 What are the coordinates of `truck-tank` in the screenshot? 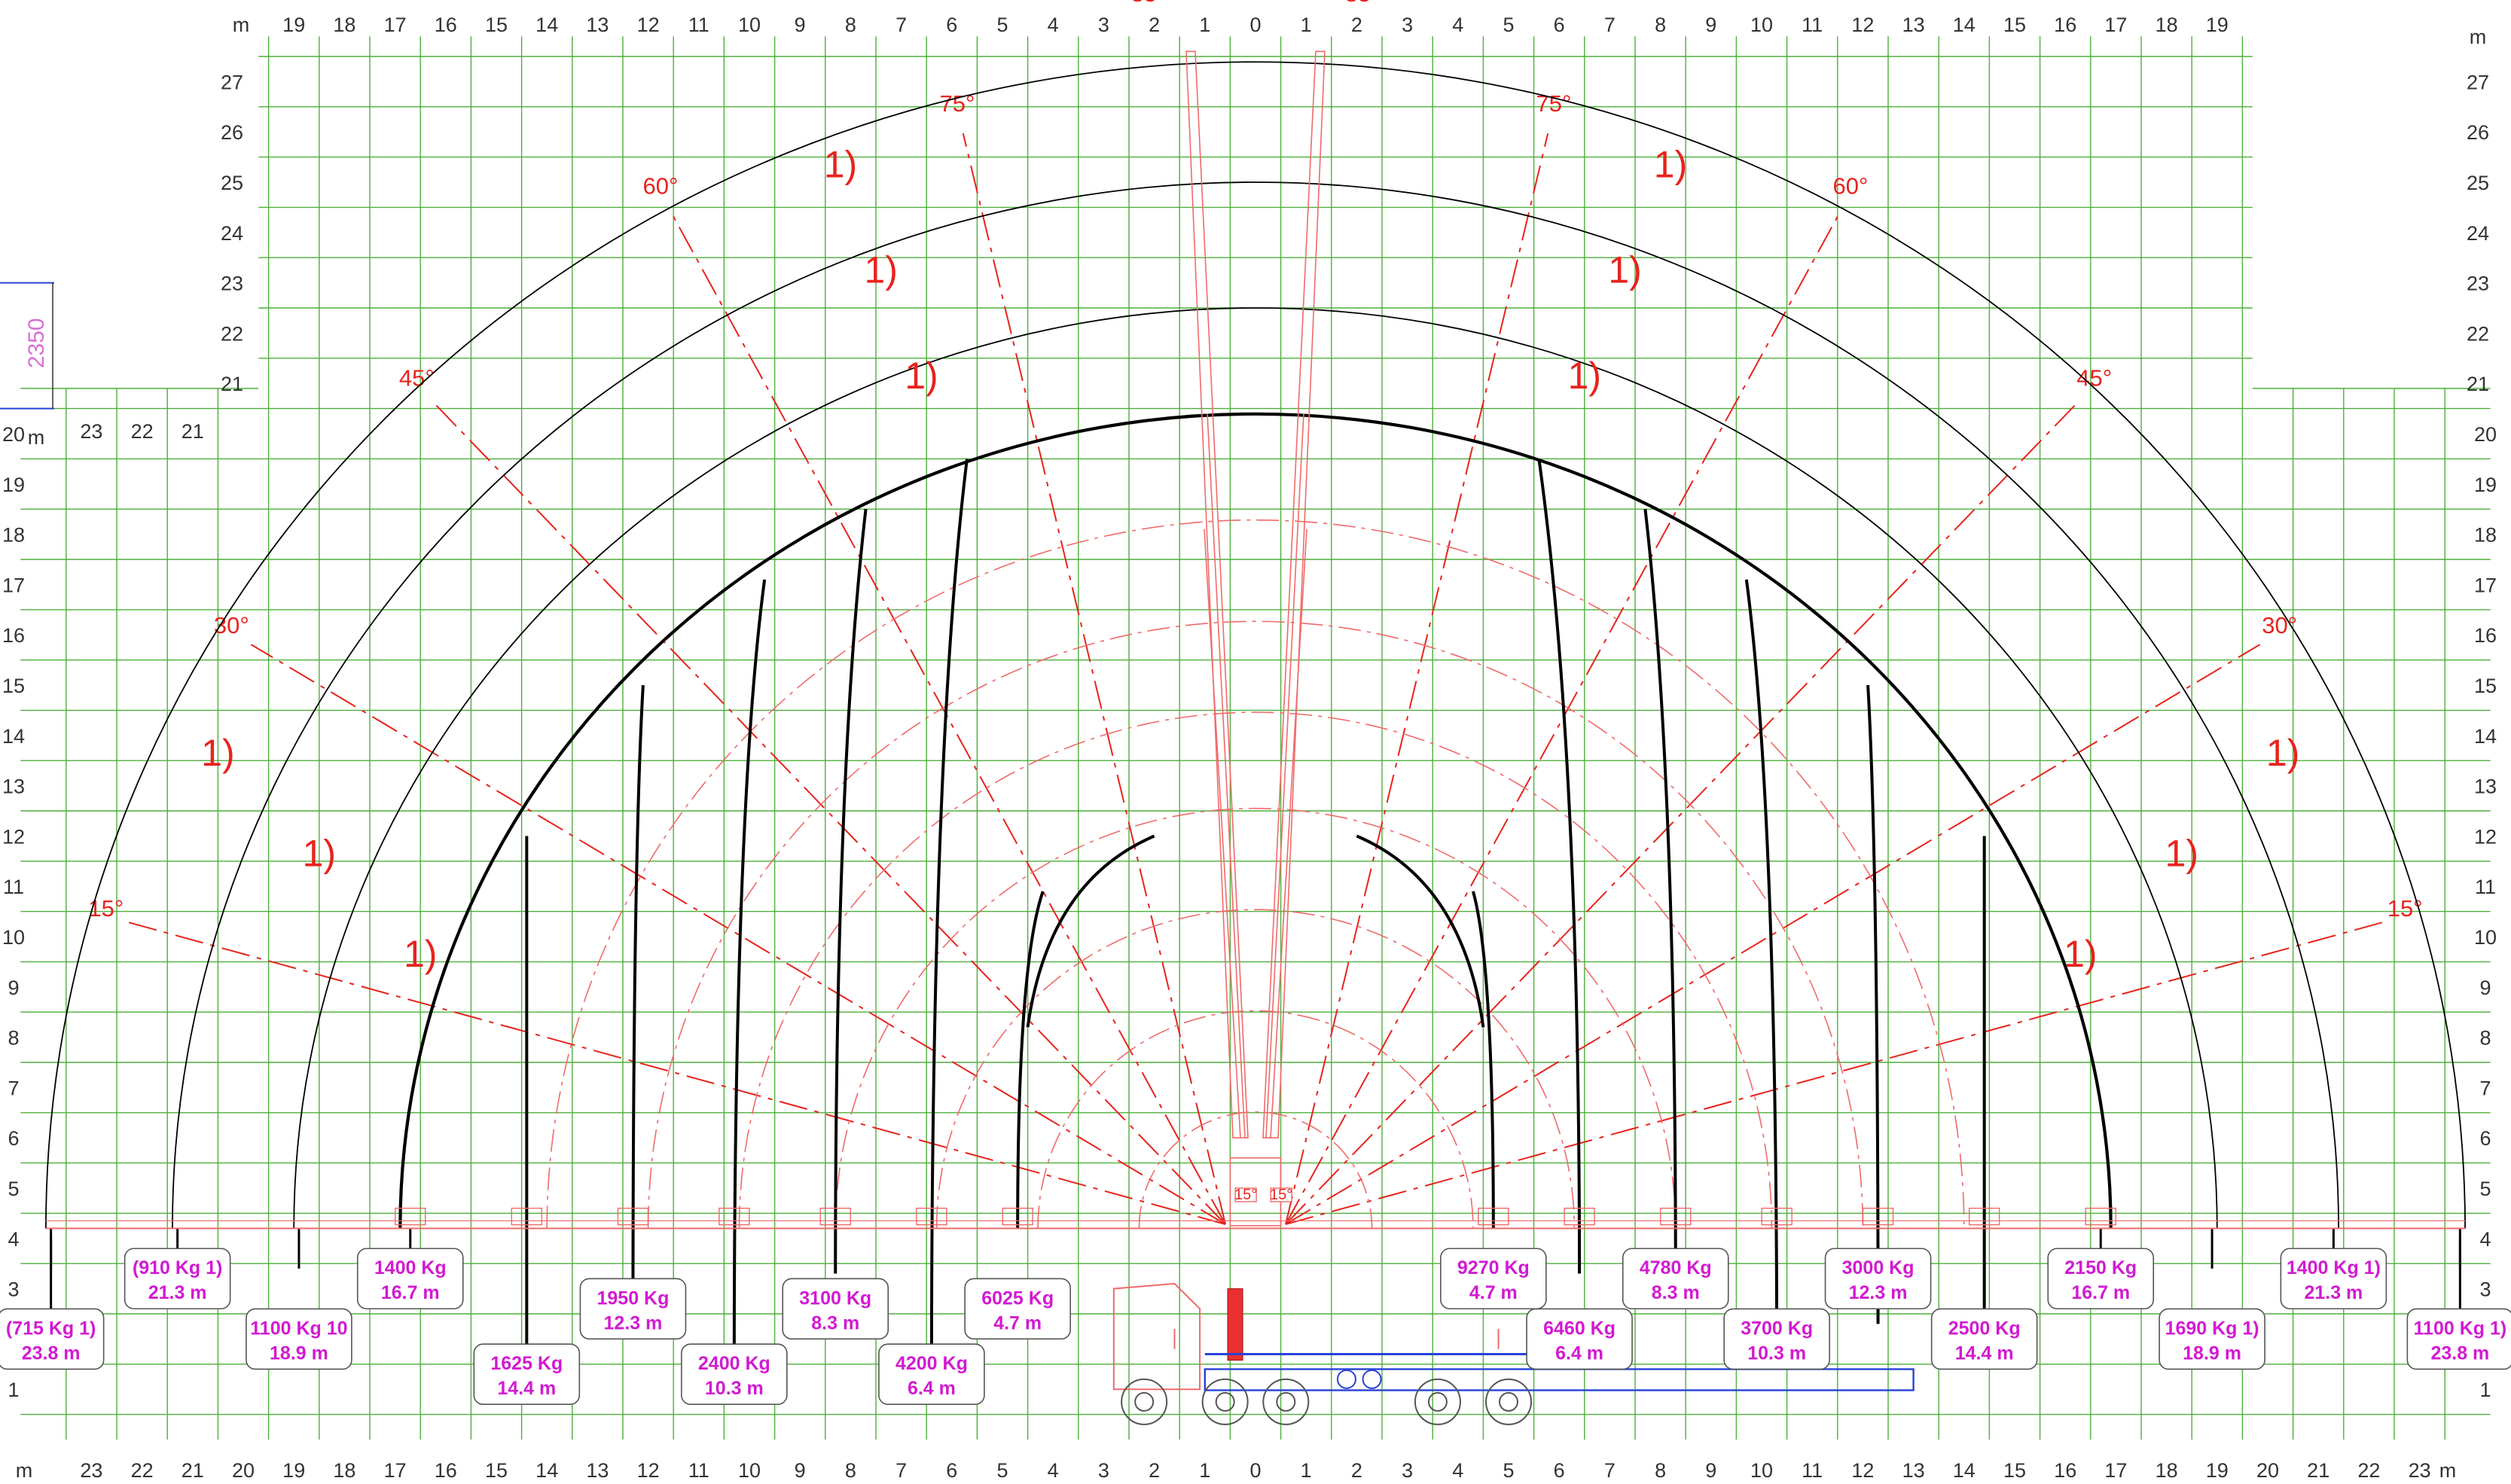 It's located at (1372, 1379).